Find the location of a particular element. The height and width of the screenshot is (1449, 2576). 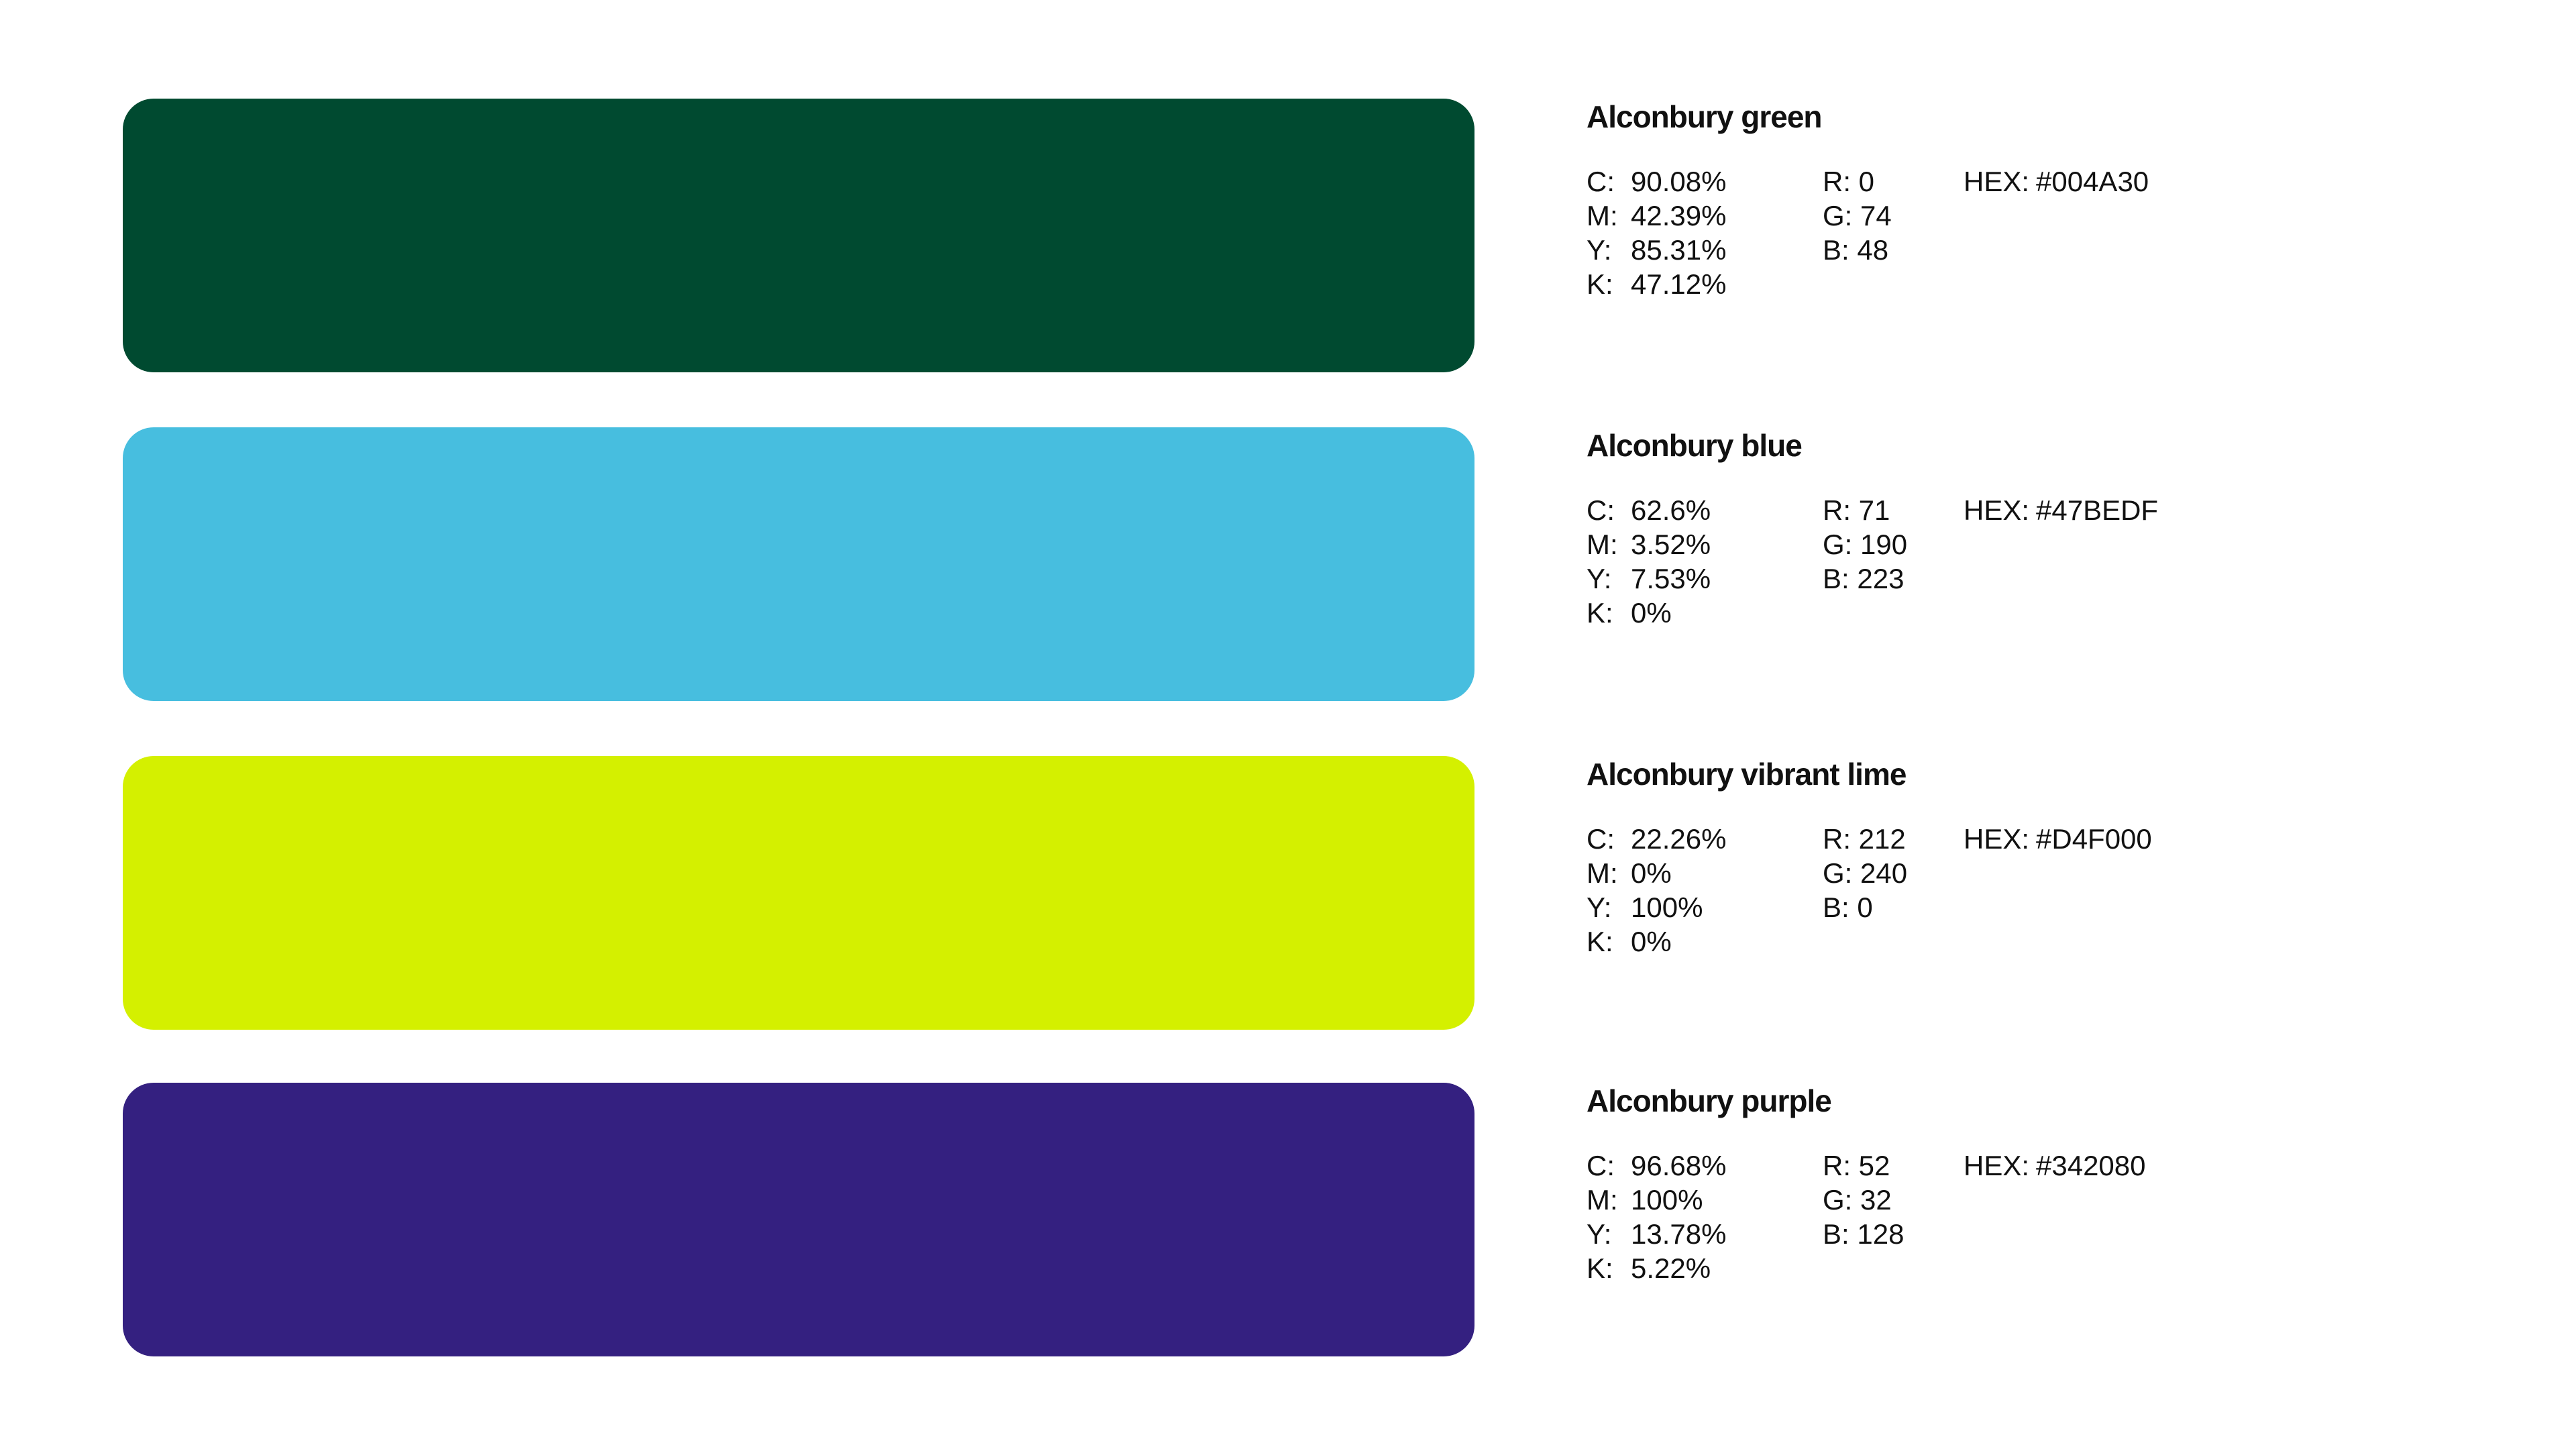

cmyk-c: C: 90.08% is located at coordinates (1657, 181).